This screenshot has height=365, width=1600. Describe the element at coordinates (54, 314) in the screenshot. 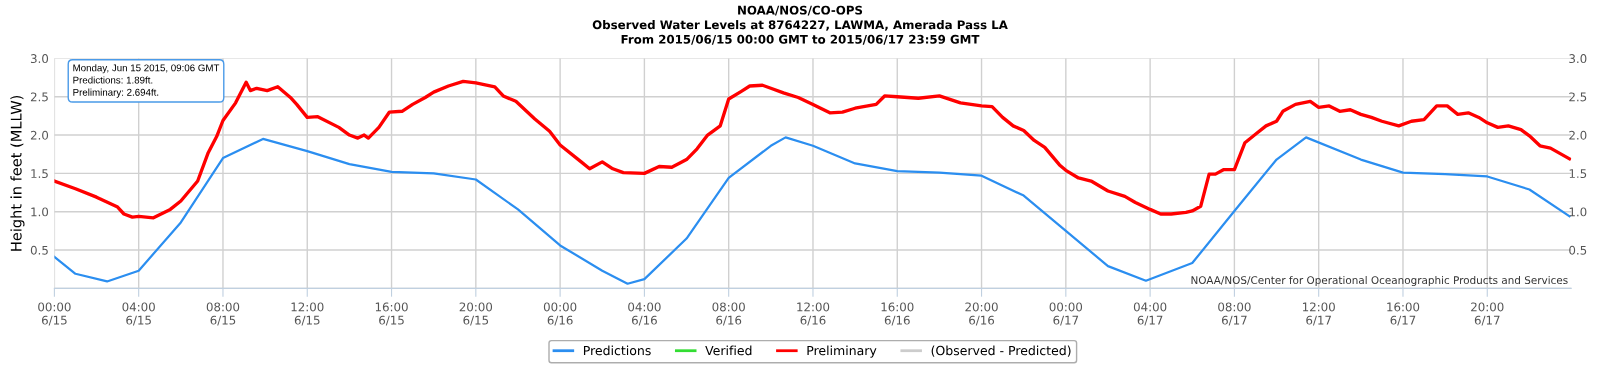

I see `x-tick-label: 00:00 6/15` at that location.